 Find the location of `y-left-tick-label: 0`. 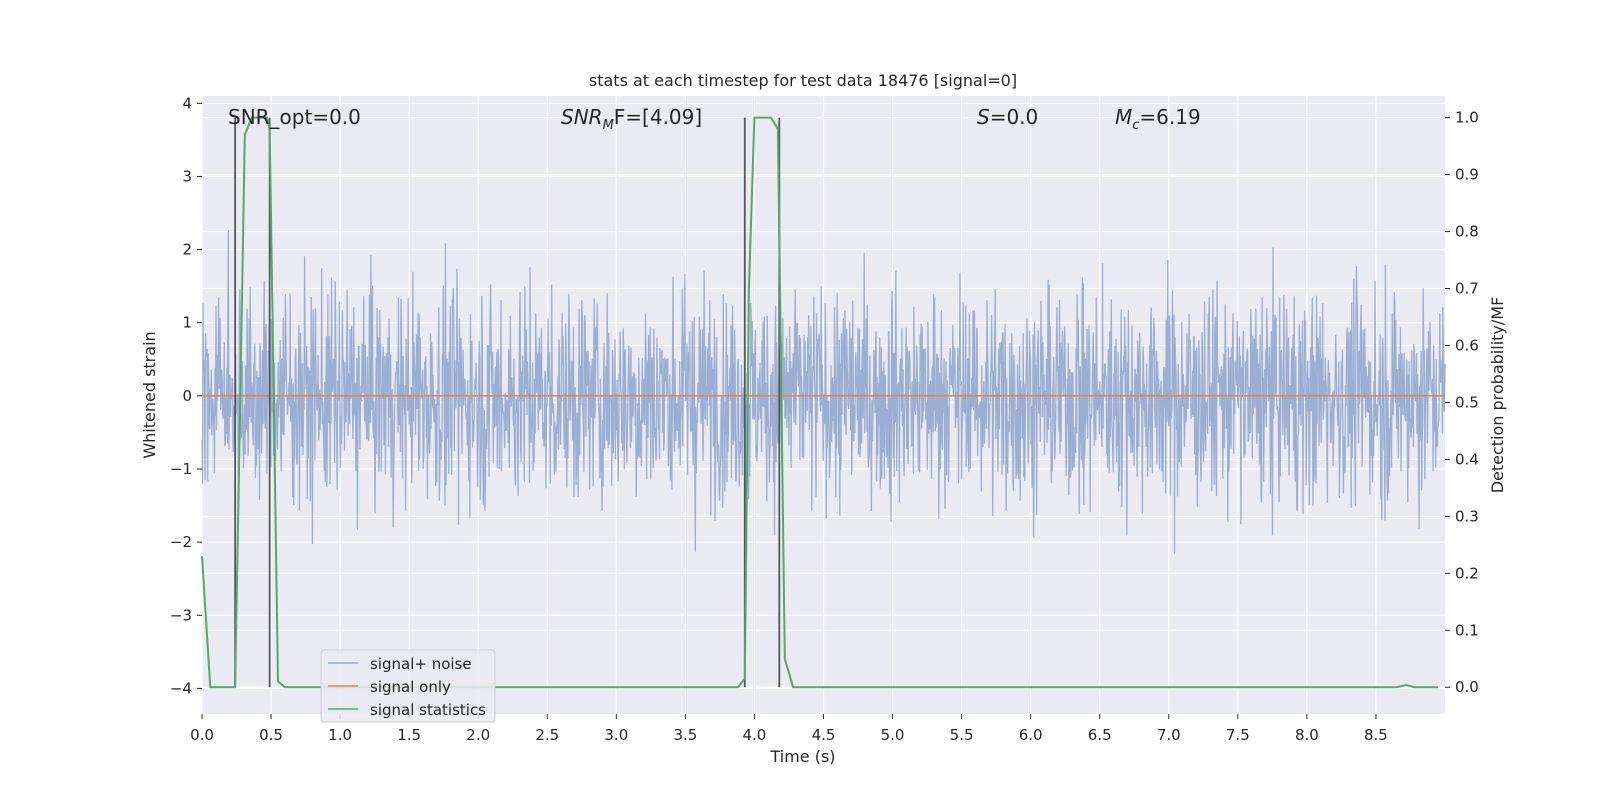

y-left-tick-label: 0 is located at coordinates (187, 396).